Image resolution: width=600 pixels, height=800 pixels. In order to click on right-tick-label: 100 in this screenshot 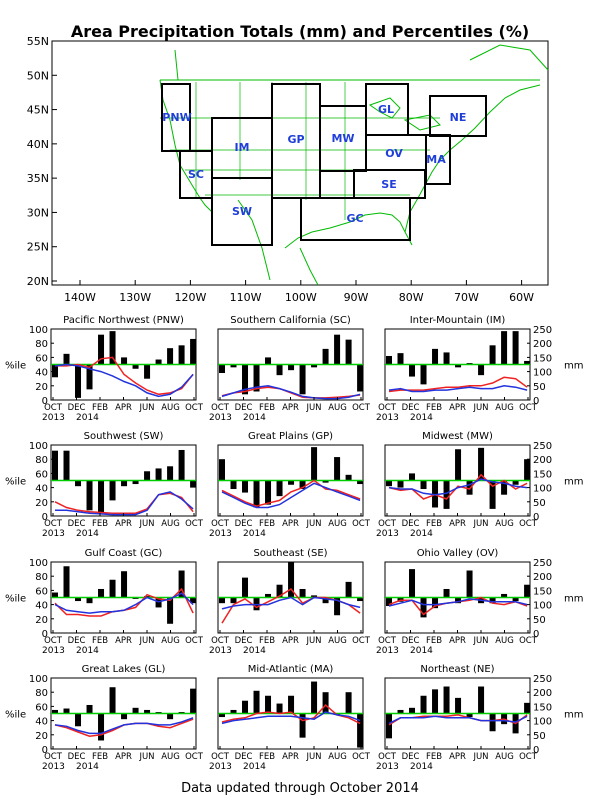, I will do `click(542, 373)`.